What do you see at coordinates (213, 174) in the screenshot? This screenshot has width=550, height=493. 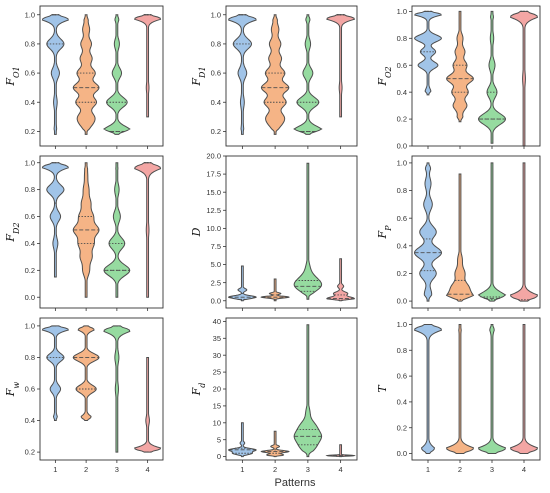 I see `y-tick-label: 17.5` at bounding box center [213, 174].